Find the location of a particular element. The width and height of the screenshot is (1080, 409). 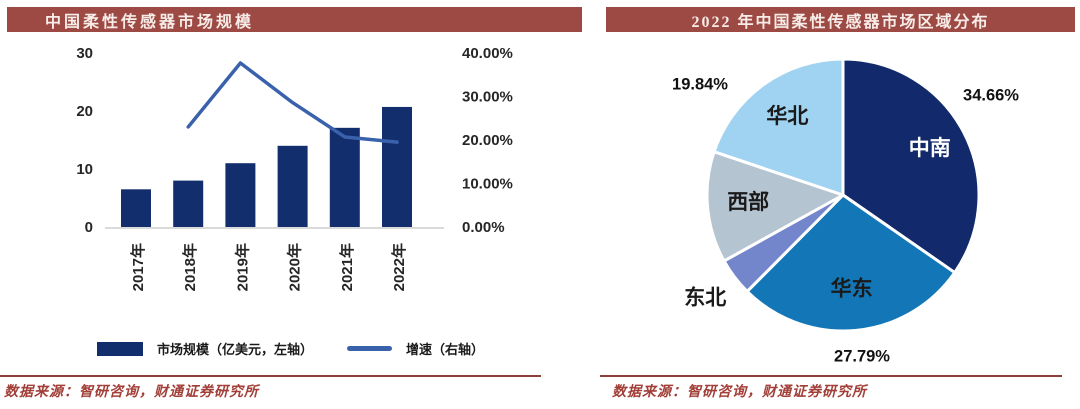

x-axis-category-label: 2020年 is located at coordinates (295, 267).